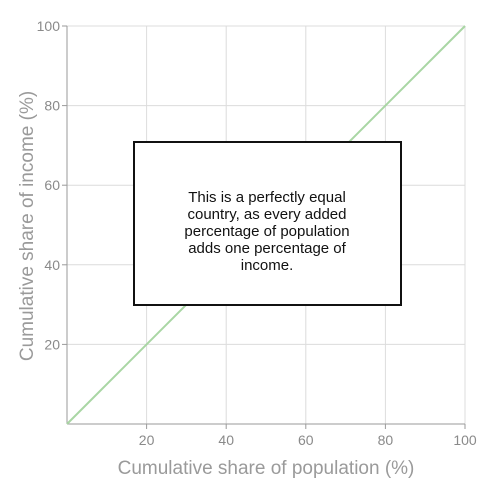 The image size is (500, 500). What do you see at coordinates (266, 468) in the screenshot?
I see `x-axis-label: Cumulative share of population (%)` at bounding box center [266, 468].